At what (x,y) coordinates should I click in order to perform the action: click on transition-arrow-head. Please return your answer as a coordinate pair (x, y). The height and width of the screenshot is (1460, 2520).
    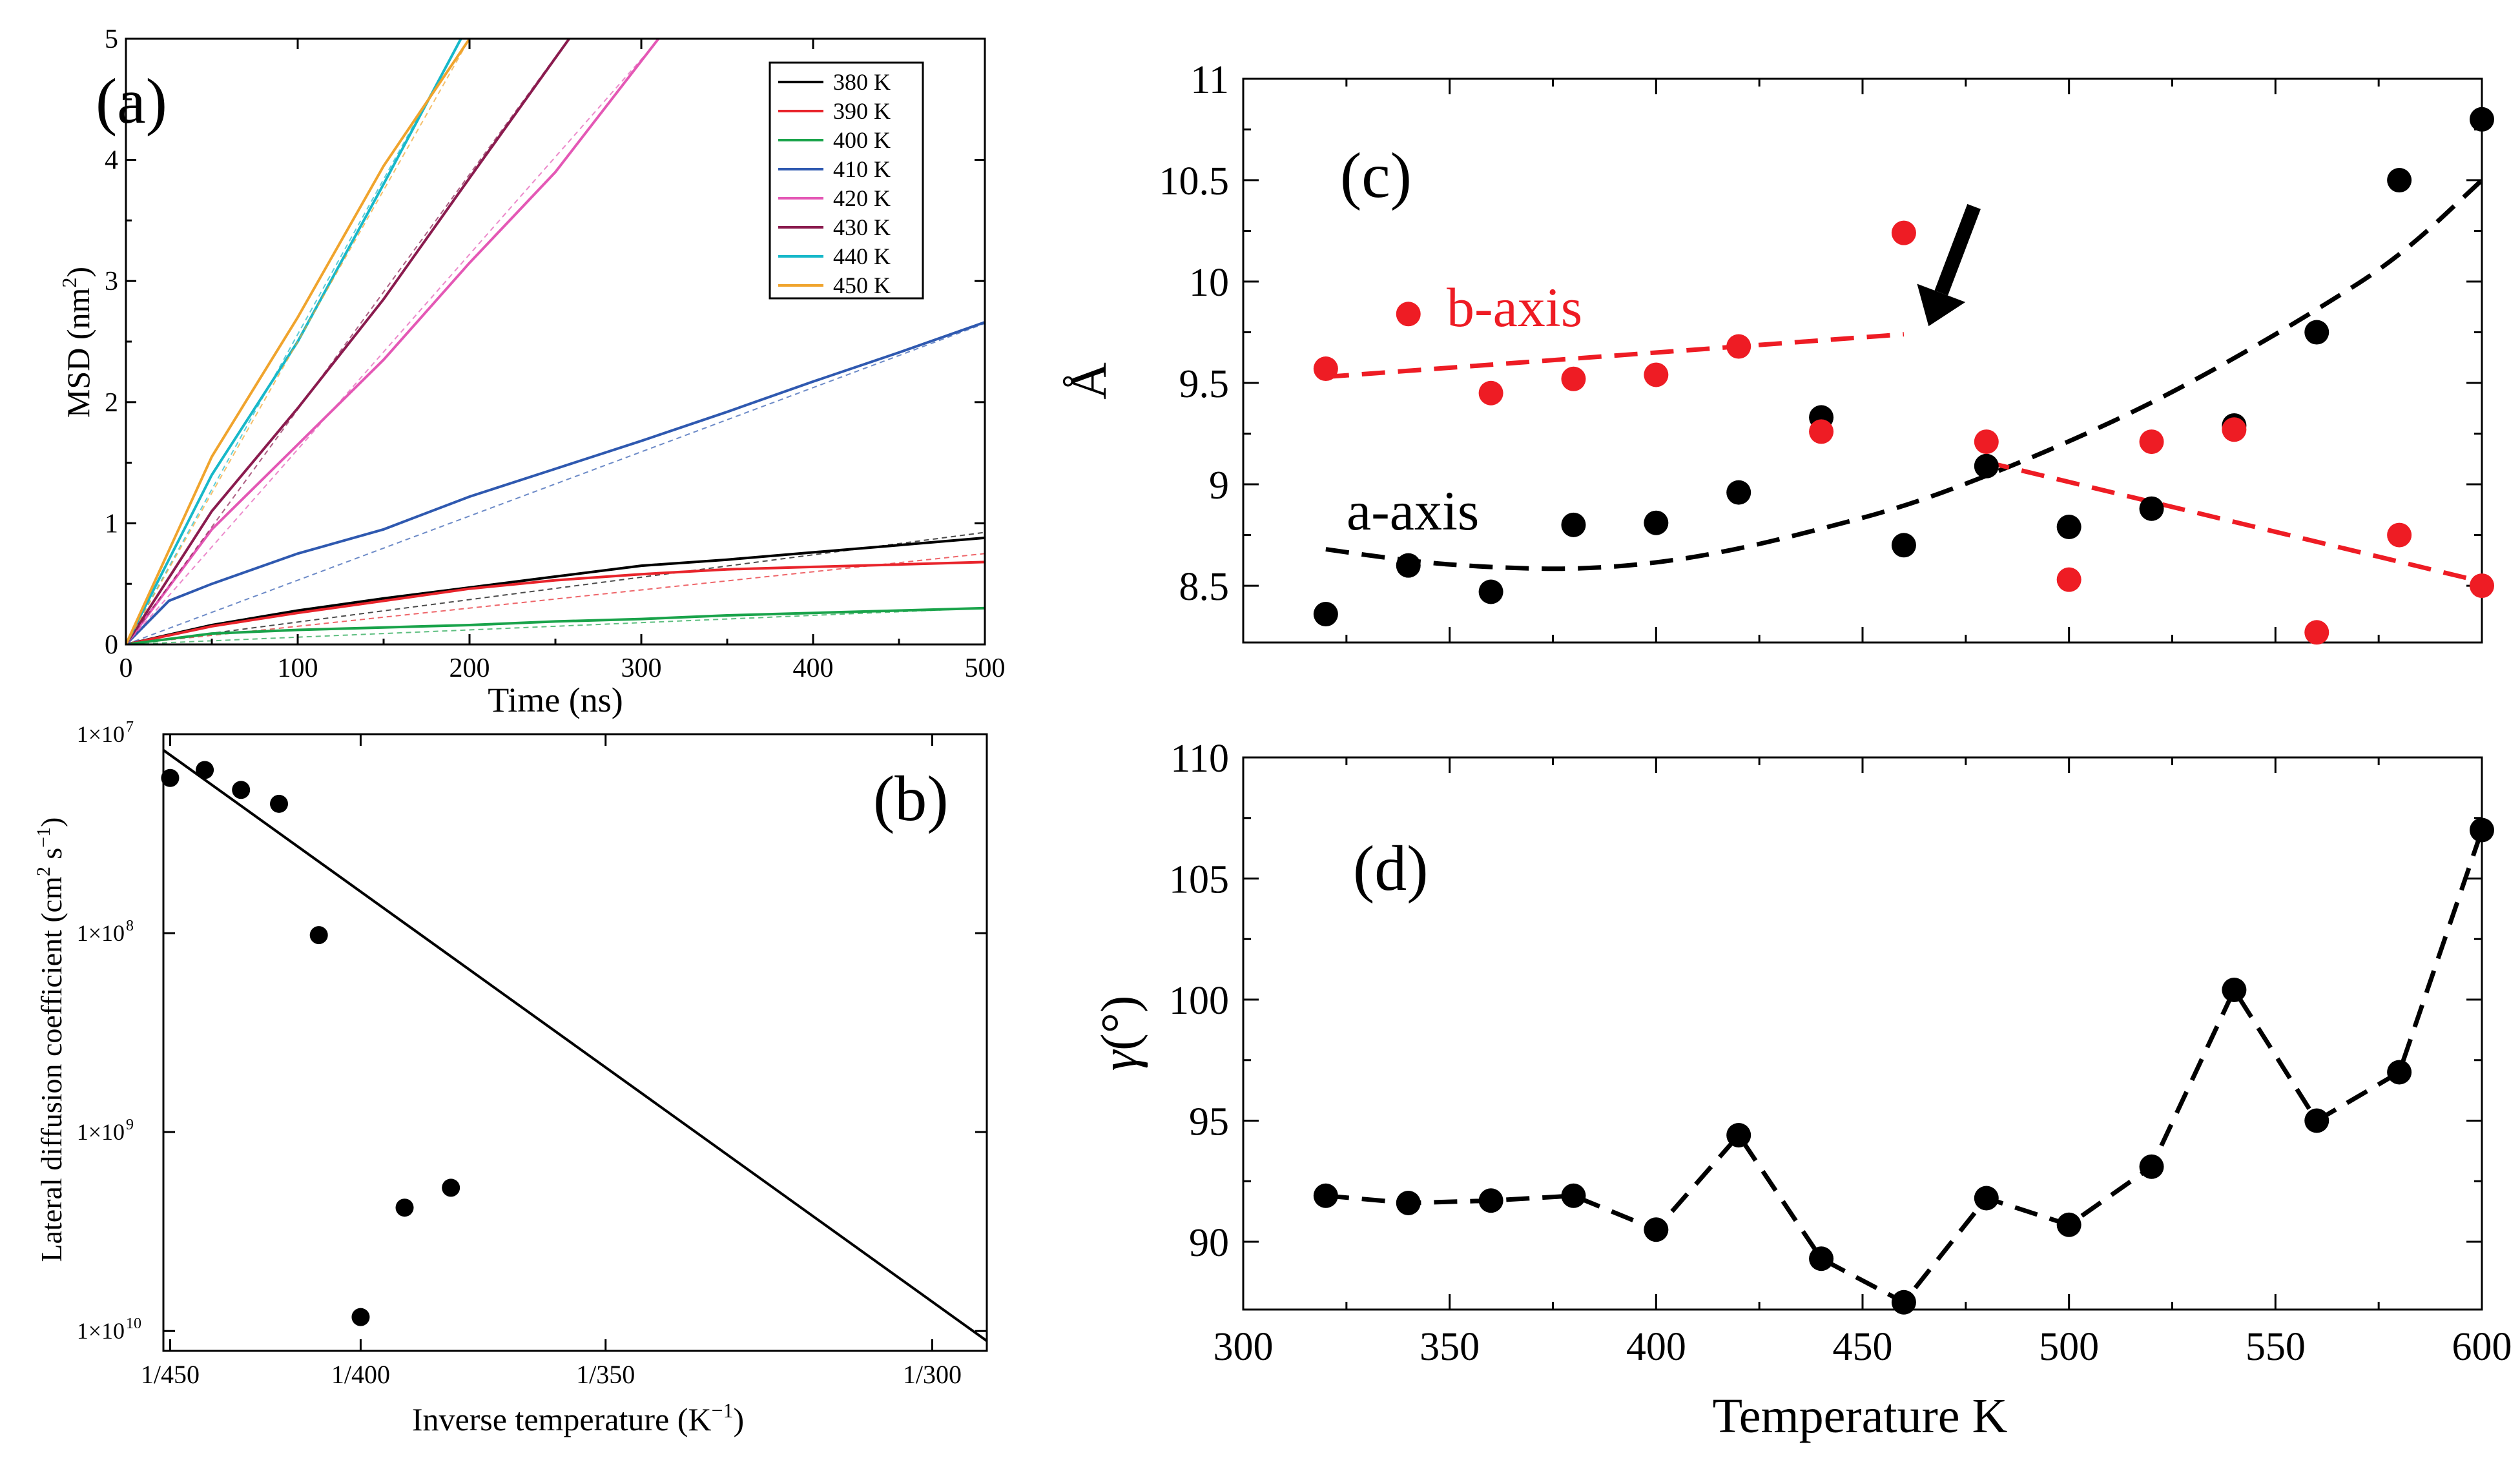
    Looking at the image, I should click on (1941, 305).